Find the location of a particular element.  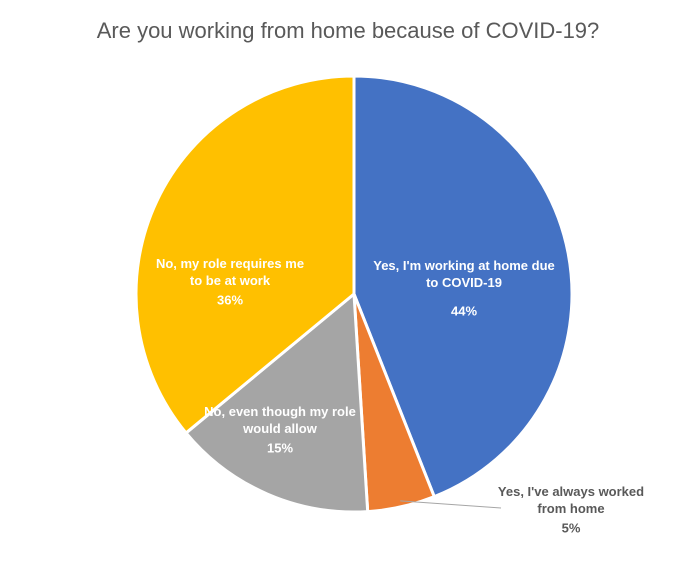

value-label: 36% is located at coordinates (230, 300).